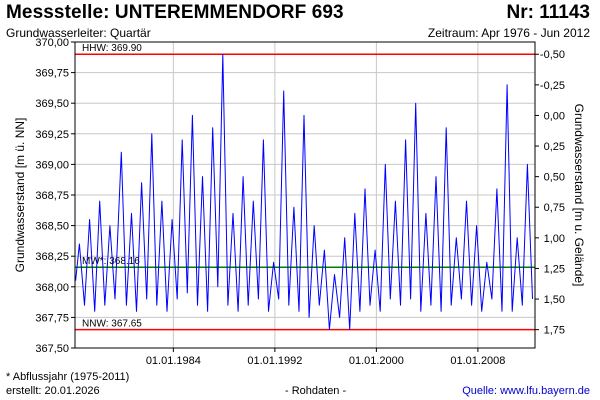  What do you see at coordinates (52, 288) in the screenshot?
I see `y-tick-label: 368,00` at bounding box center [52, 288].